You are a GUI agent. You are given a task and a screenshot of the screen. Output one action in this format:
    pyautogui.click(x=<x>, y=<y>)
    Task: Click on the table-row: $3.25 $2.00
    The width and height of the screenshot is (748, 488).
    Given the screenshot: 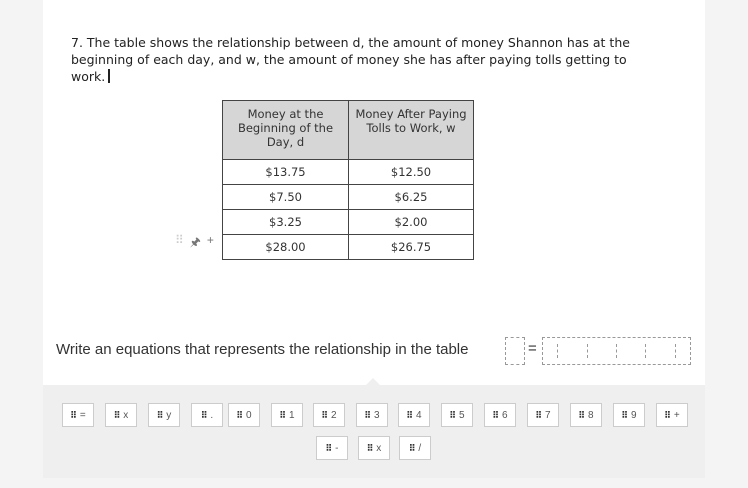 What is the action you would take?
    pyautogui.click(x=348, y=222)
    